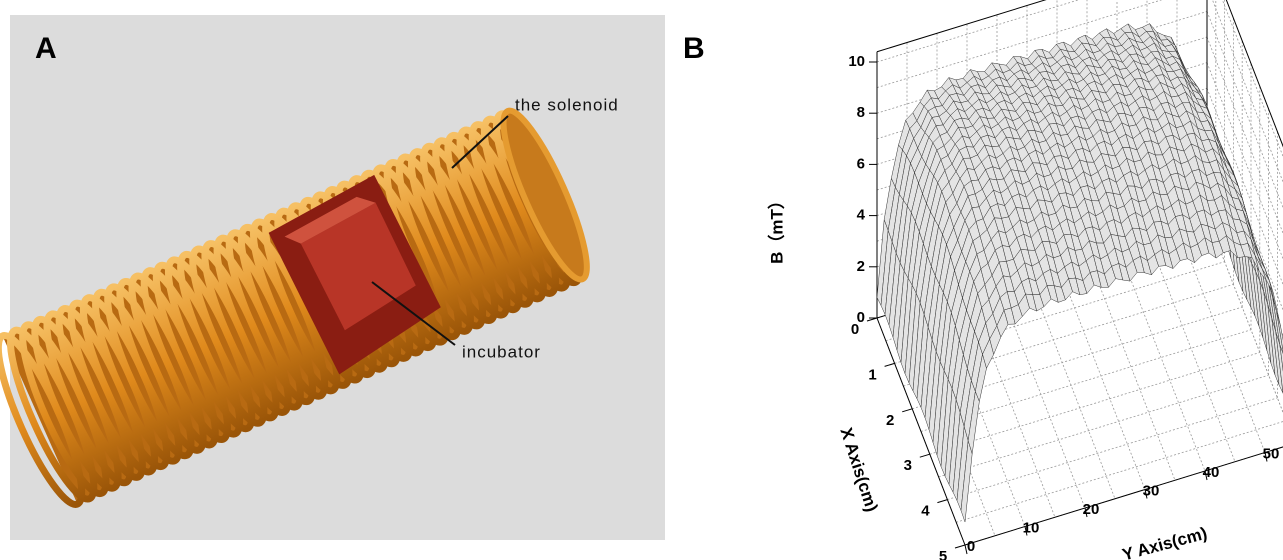  Describe the element at coordinates (858, 469) in the screenshot. I see `x-axis-label: X Axis(cm)` at that location.